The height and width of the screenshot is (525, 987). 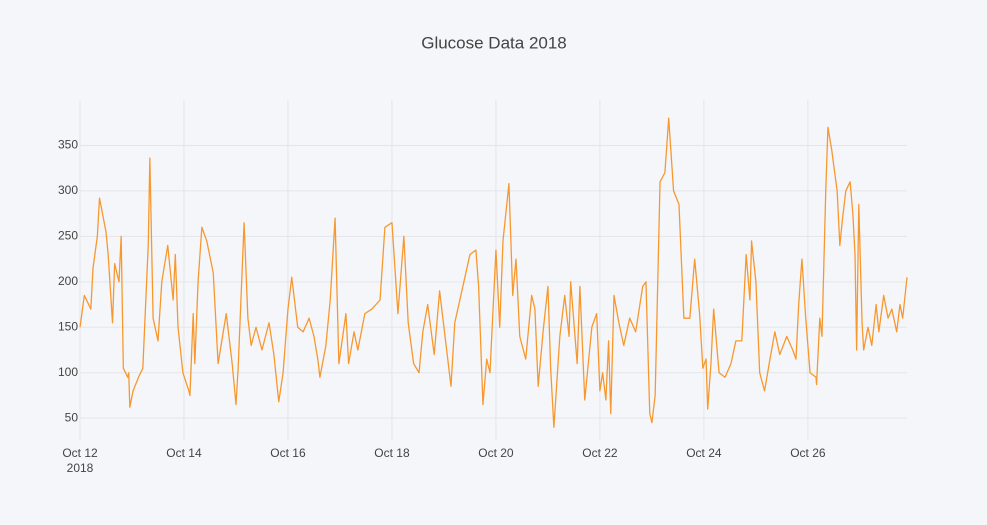 I want to click on y-tick-label: 150, so click(x=68, y=326).